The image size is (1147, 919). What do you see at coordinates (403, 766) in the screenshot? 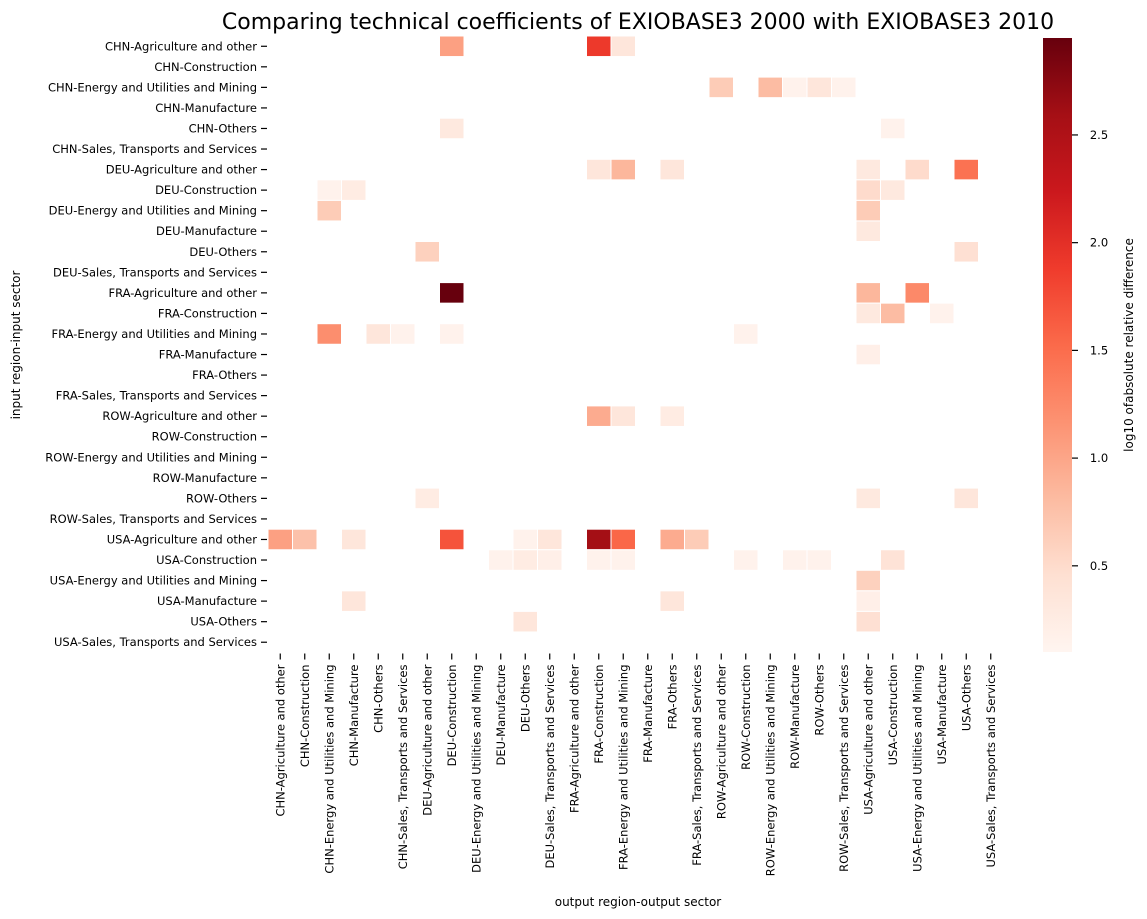
I see `x-tick-label: CHN-Sales, Transports and Services` at bounding box center [403, 766].